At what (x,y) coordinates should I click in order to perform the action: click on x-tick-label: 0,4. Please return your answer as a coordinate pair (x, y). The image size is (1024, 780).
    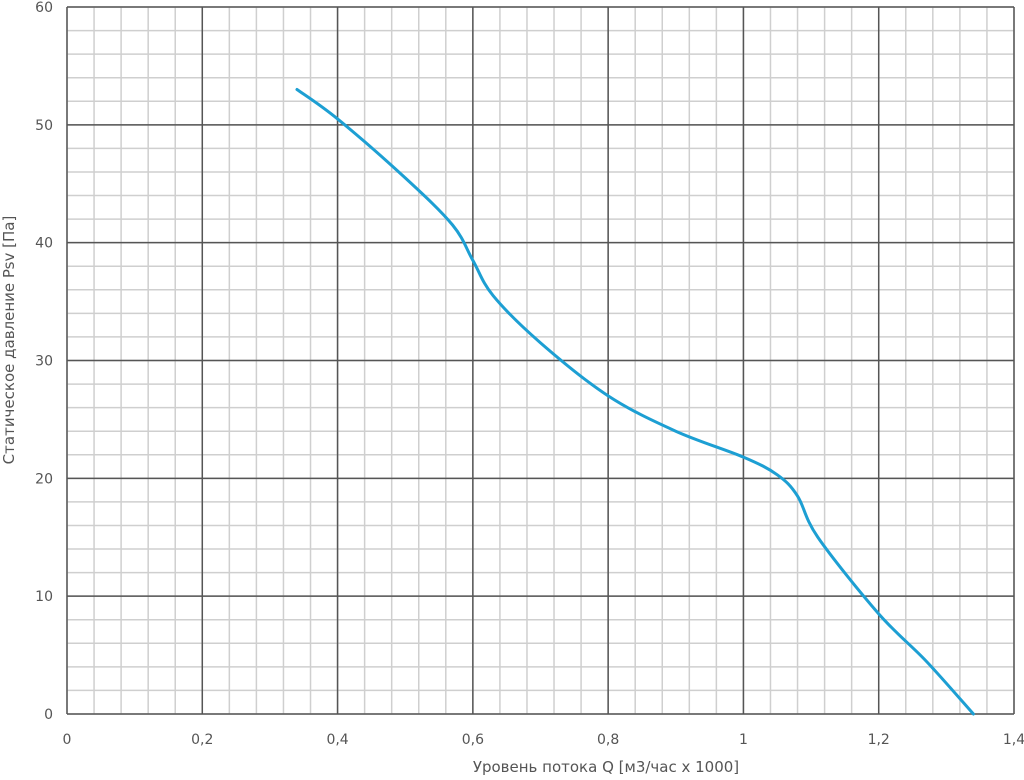
    Looking at the image, I should click on (337, 740).